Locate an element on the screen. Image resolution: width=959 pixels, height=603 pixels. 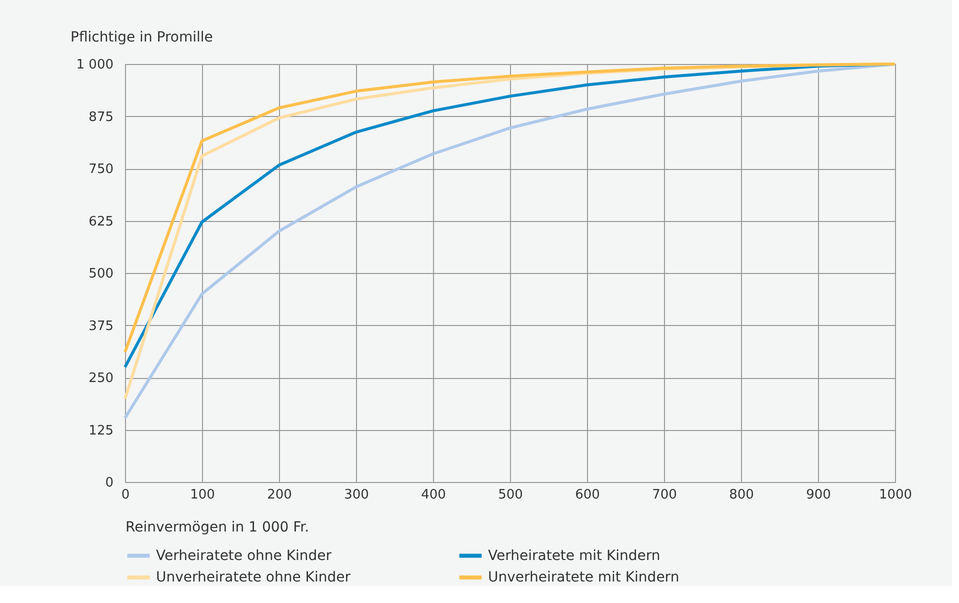
legend-label: Unverheiratete mit Kindern is located at coordinates (584, 578).